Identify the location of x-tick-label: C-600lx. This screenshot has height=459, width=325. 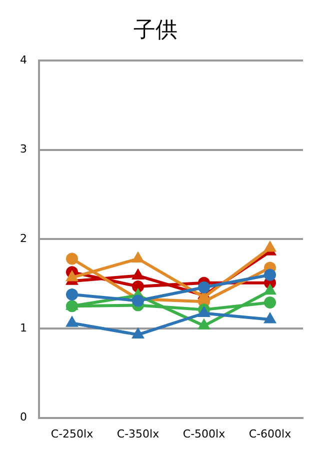
(270, 433).